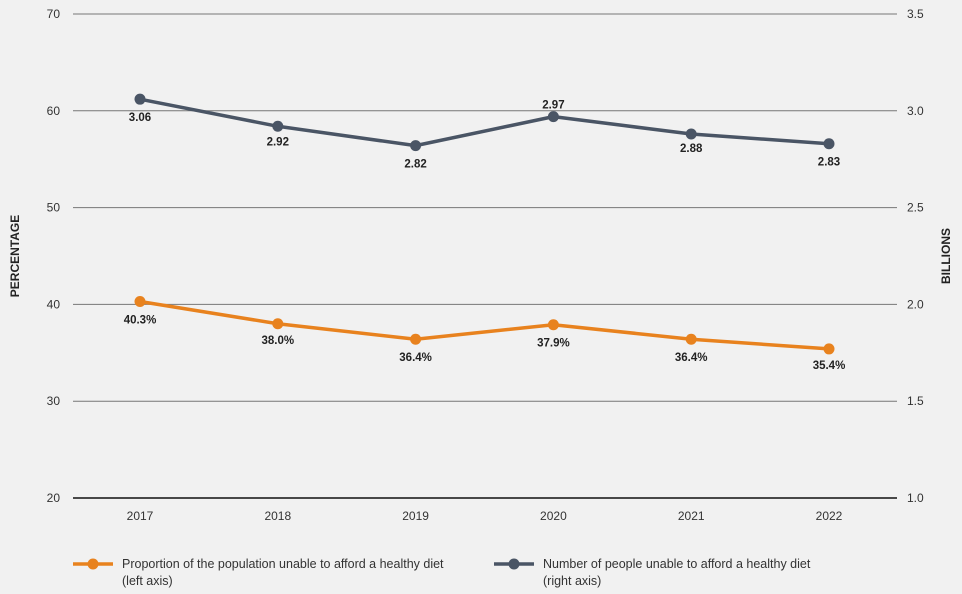 This screenshot has height=594, width=962. Describe the element at coordinates (829, 366) in the screenshot. I see `data-label: 35.4%` at that location.